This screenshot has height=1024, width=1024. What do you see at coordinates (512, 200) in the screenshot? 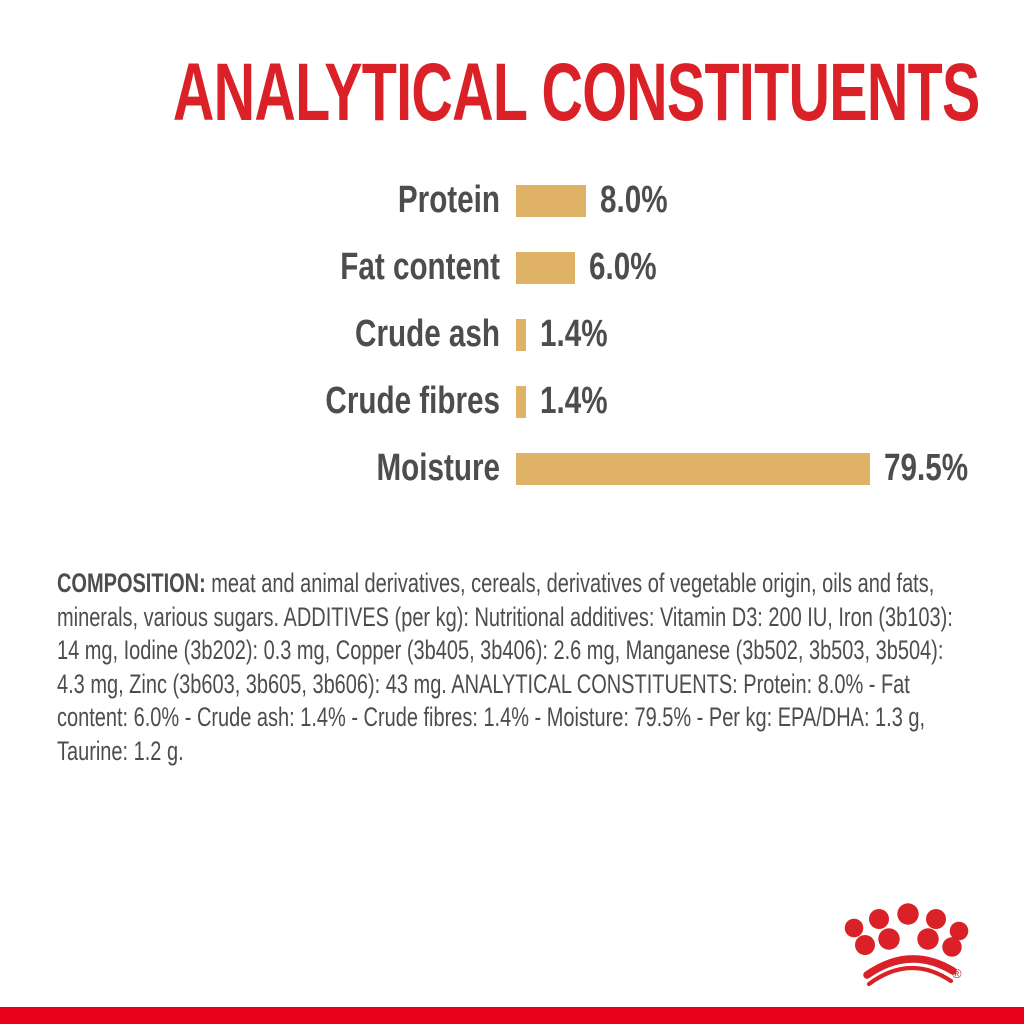
I see `chart-row: Protein 8.0%` at bounding box center [512, 200].